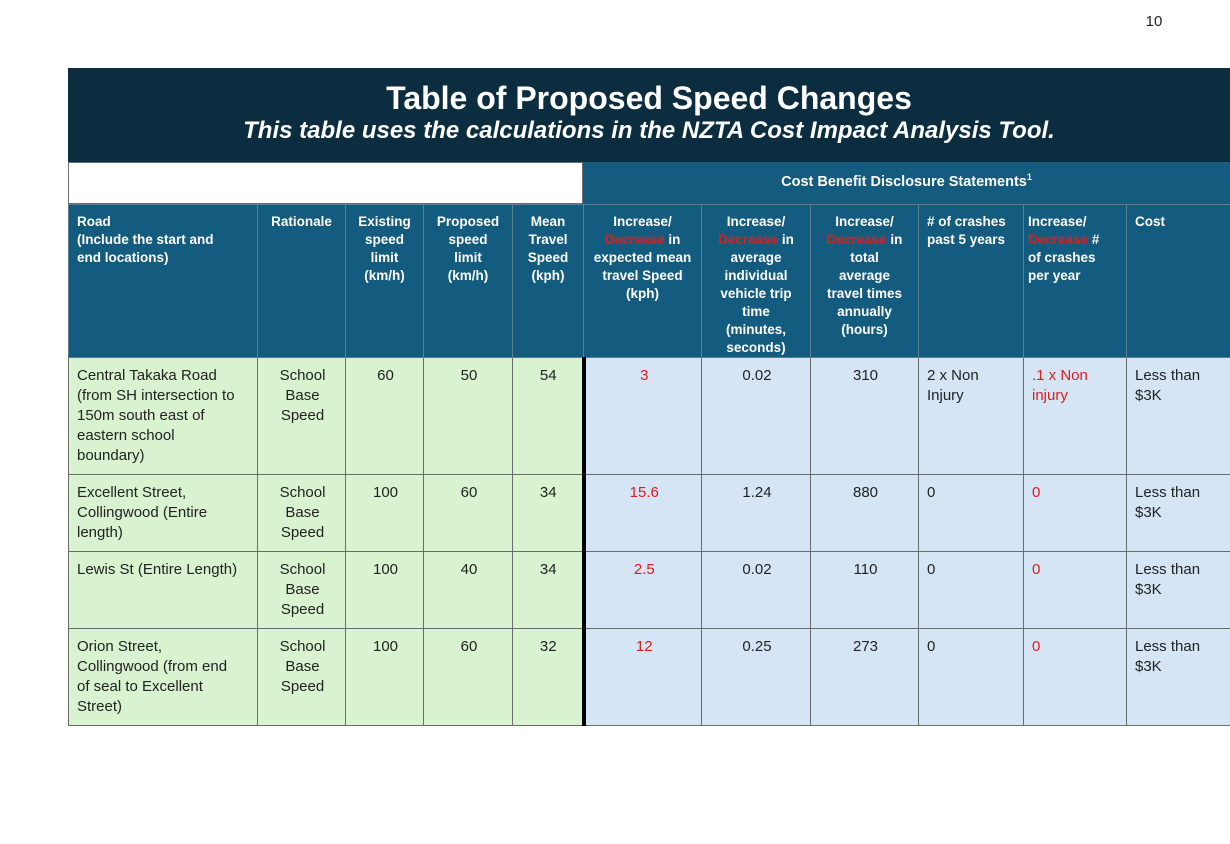 Image resolution: width=1230 pixels, height=844 pixels. Describe the element at coordinates (120, 646) in the screenshot. I see `cell-text: Orion Street,` at that location.